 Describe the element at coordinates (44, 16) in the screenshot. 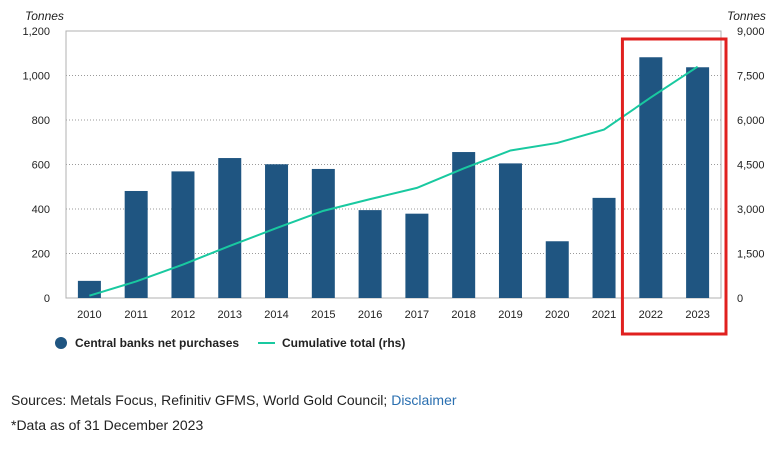

I see `y-left-axis-label: Tonnes` at that location.